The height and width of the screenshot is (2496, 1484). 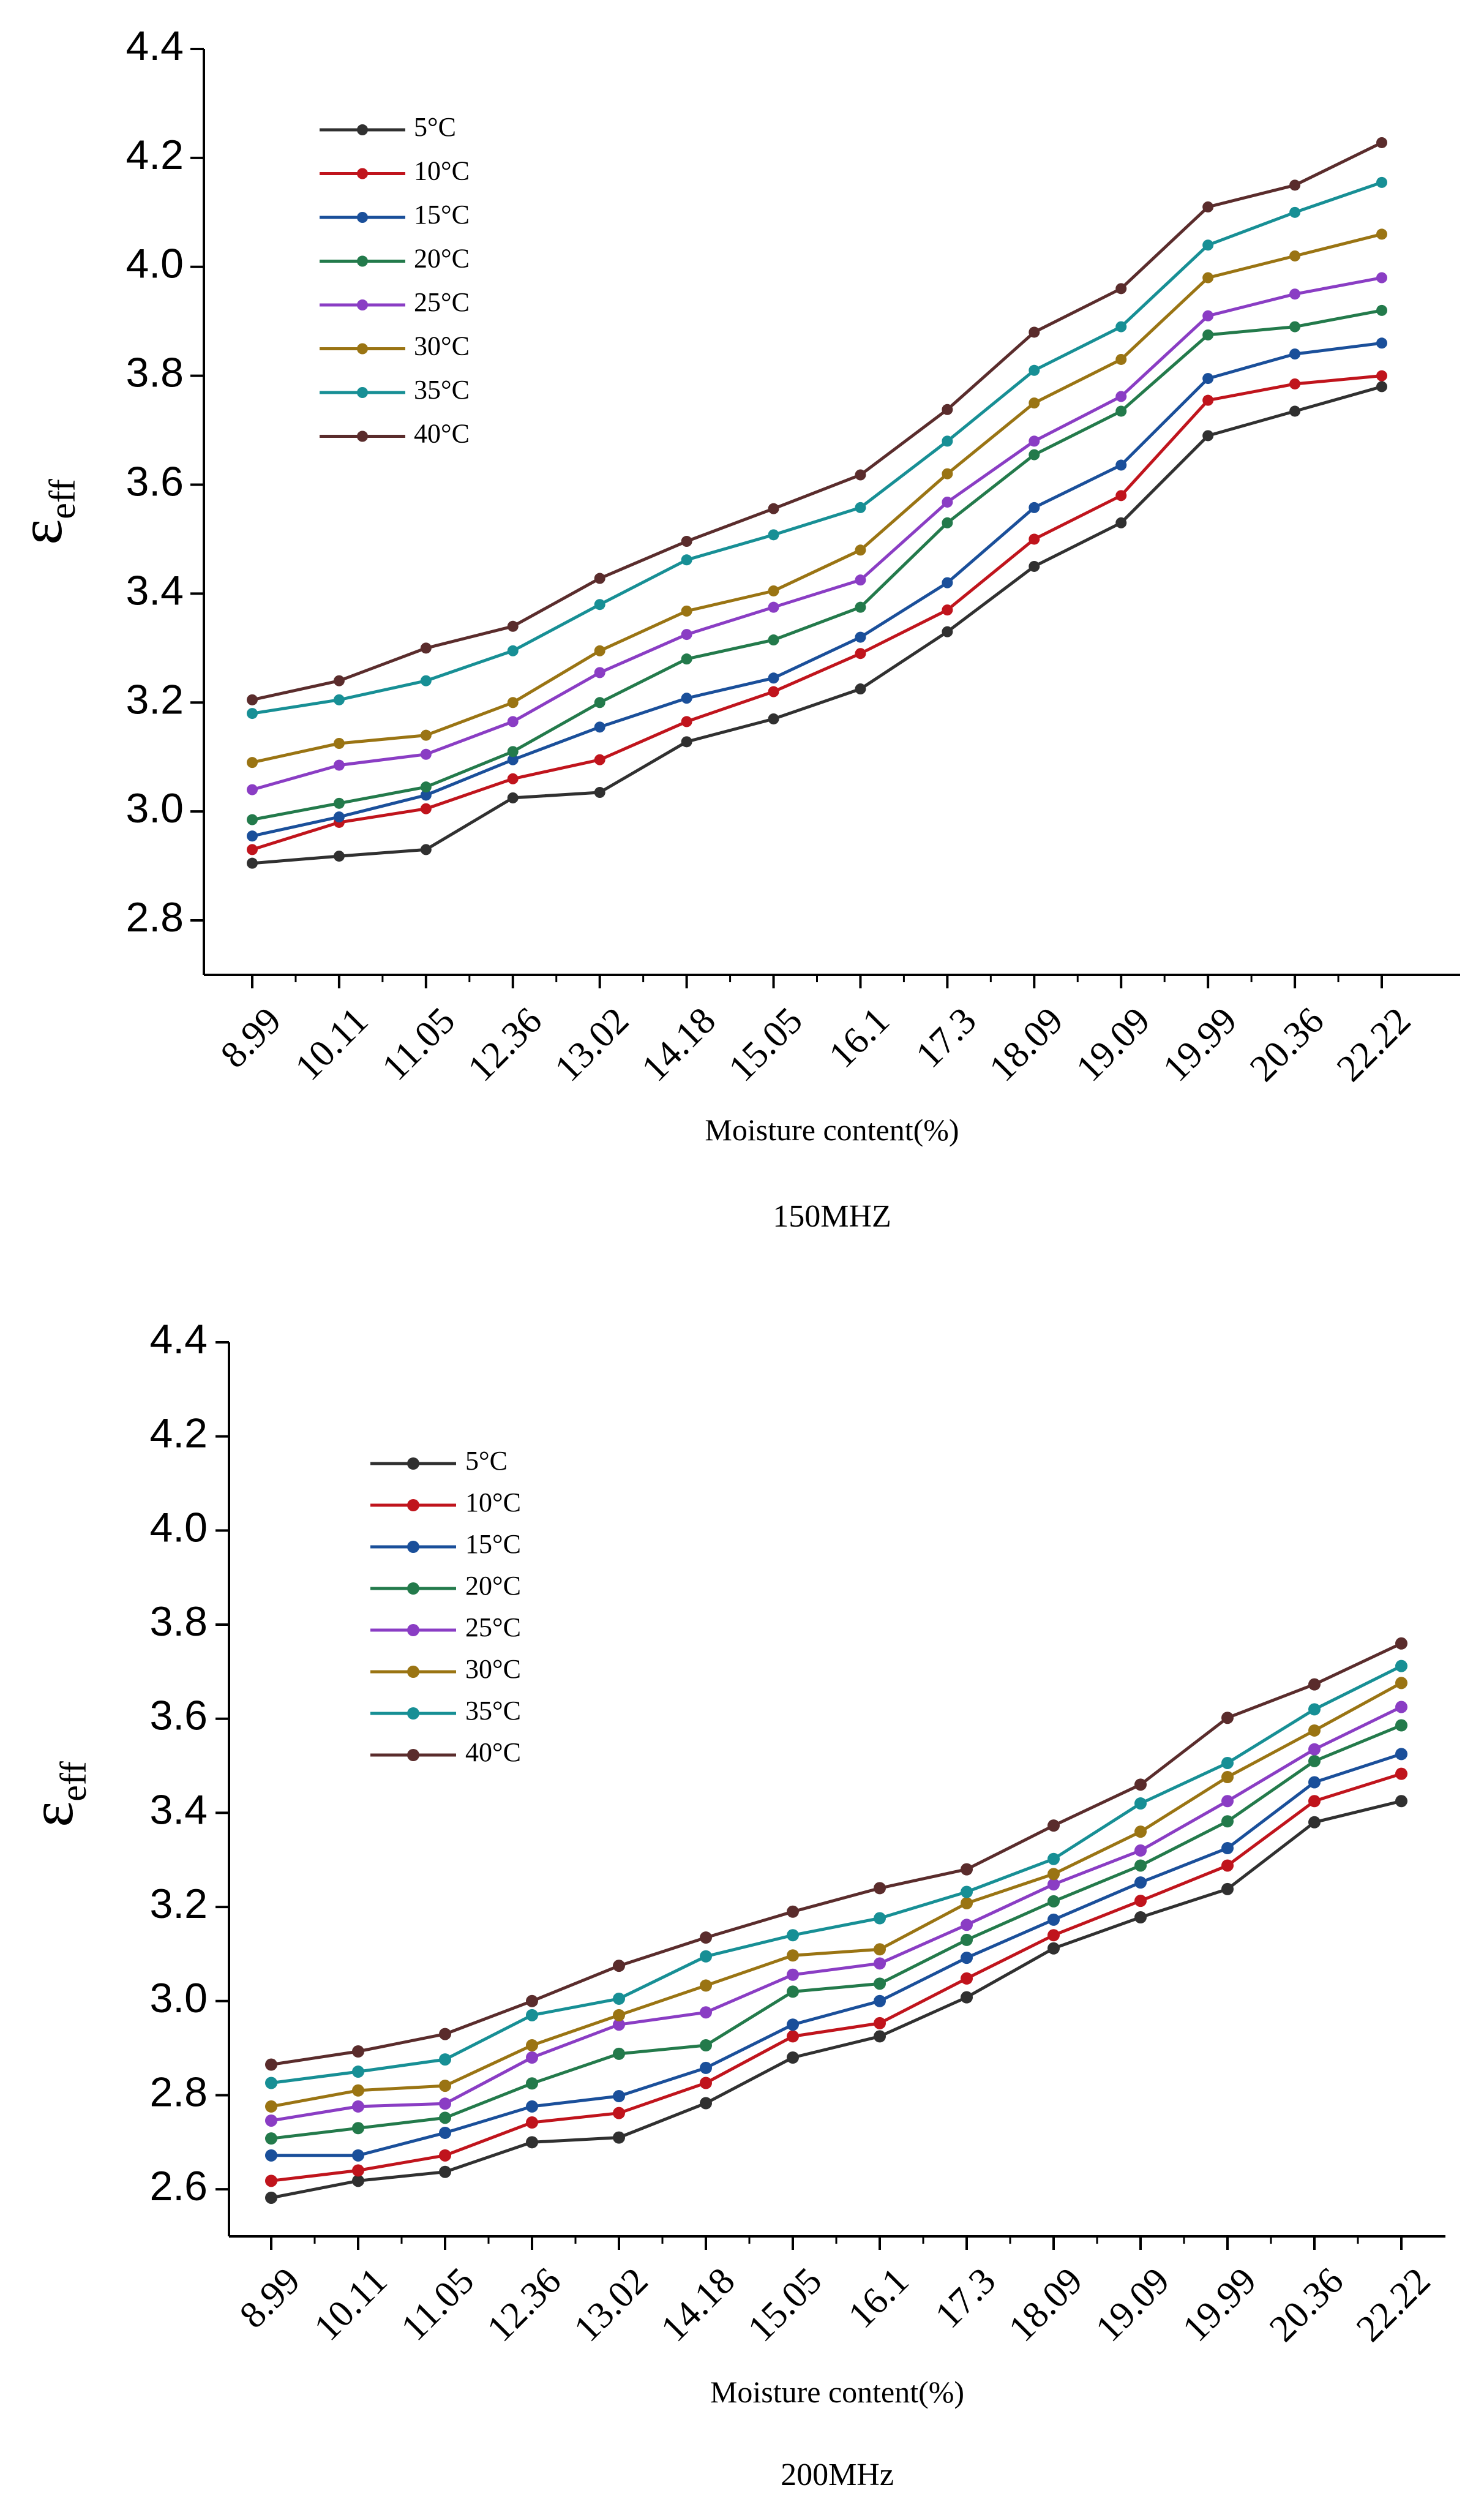 I want to click on series-line-35c, so click(x=837, y=1874).